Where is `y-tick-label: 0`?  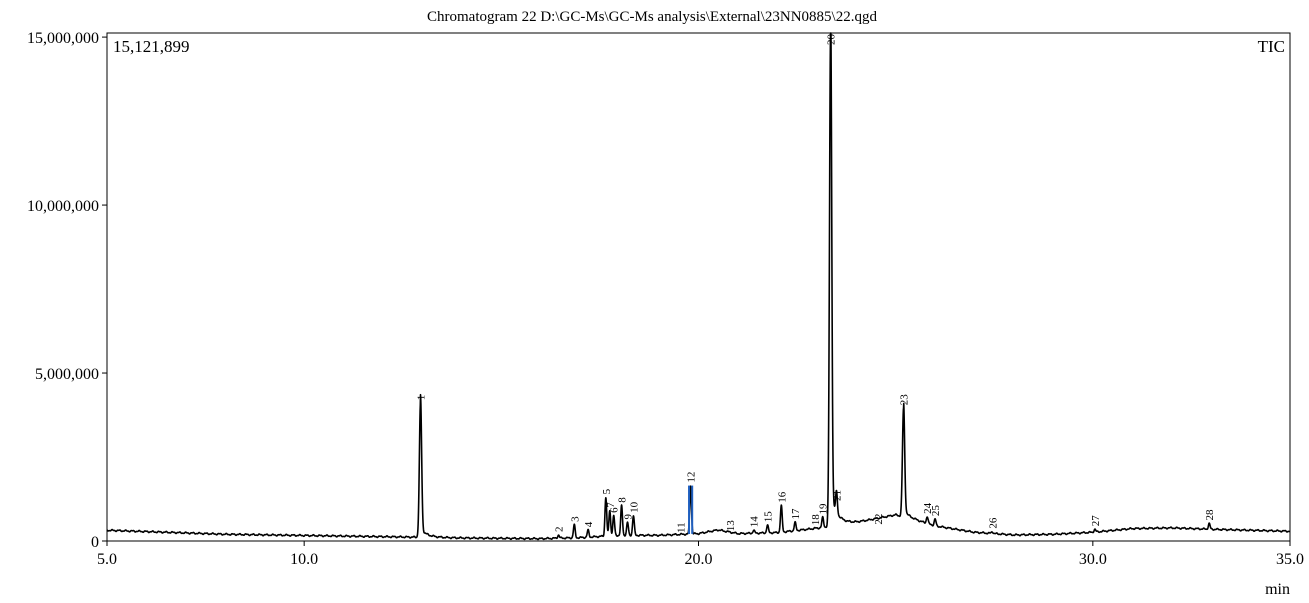 y-tick-label: 0 is located at coordinates (95, 542).